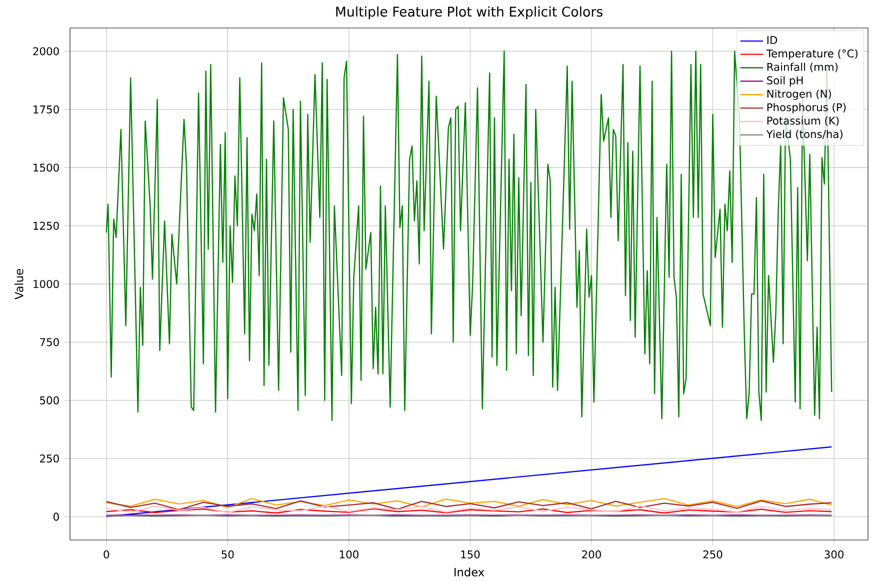 The width and height of the screenshot is (877, 581). What do you see at coordinates (469, 572) in the screenshot?
I see `x-axis-title: Index` at bounding box center [469, 572].